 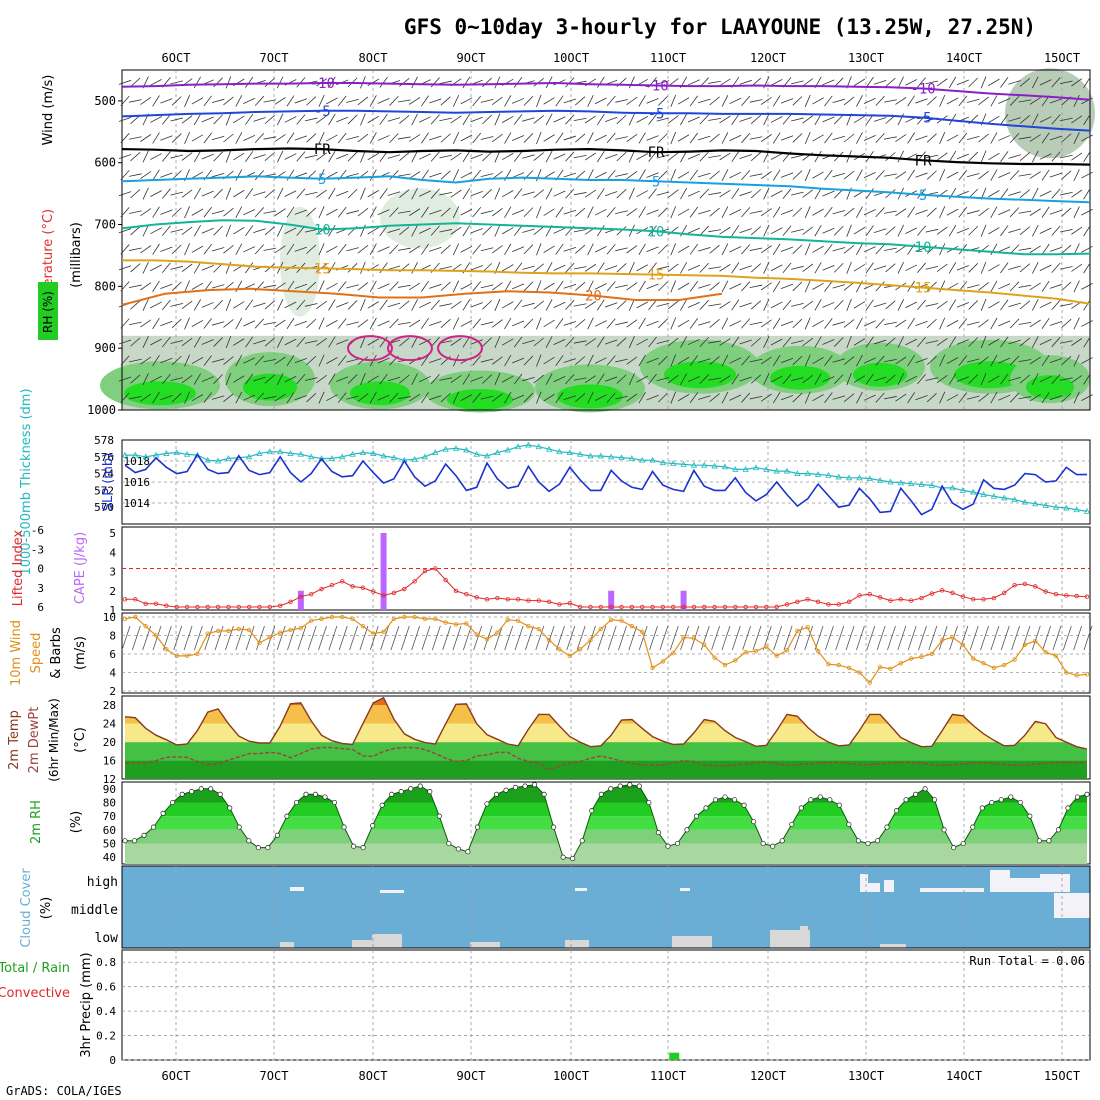 I want to click on isotherm-label: 5, so click(x=656, y=182).